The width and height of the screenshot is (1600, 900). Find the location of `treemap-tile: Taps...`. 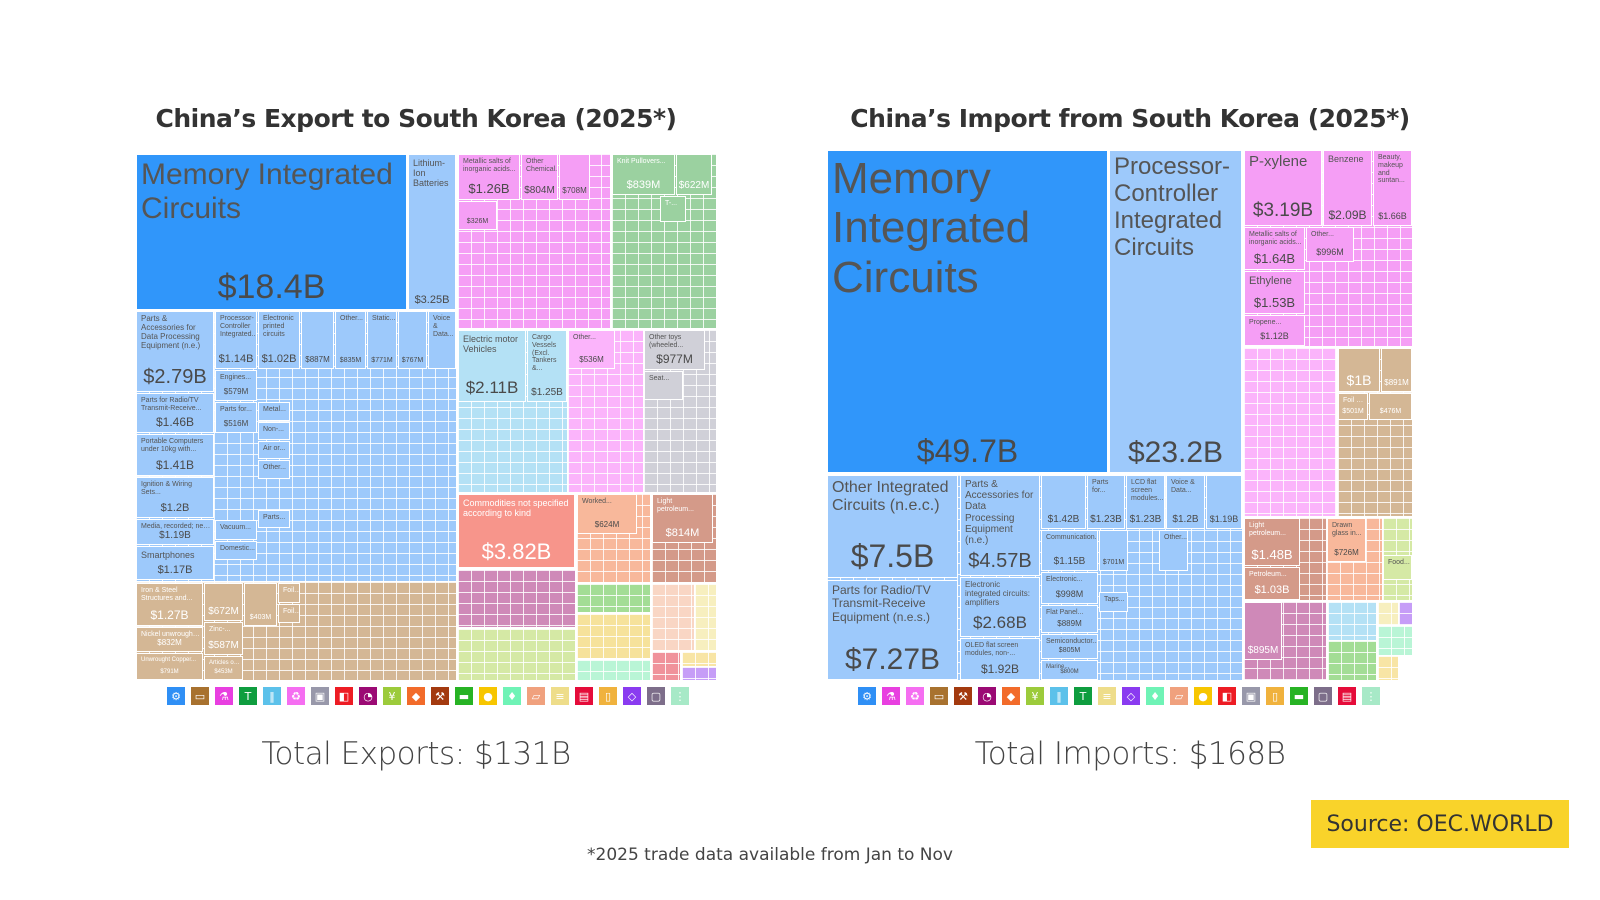

treemap-tile: Taps... is located at coordinates (1113, 602).